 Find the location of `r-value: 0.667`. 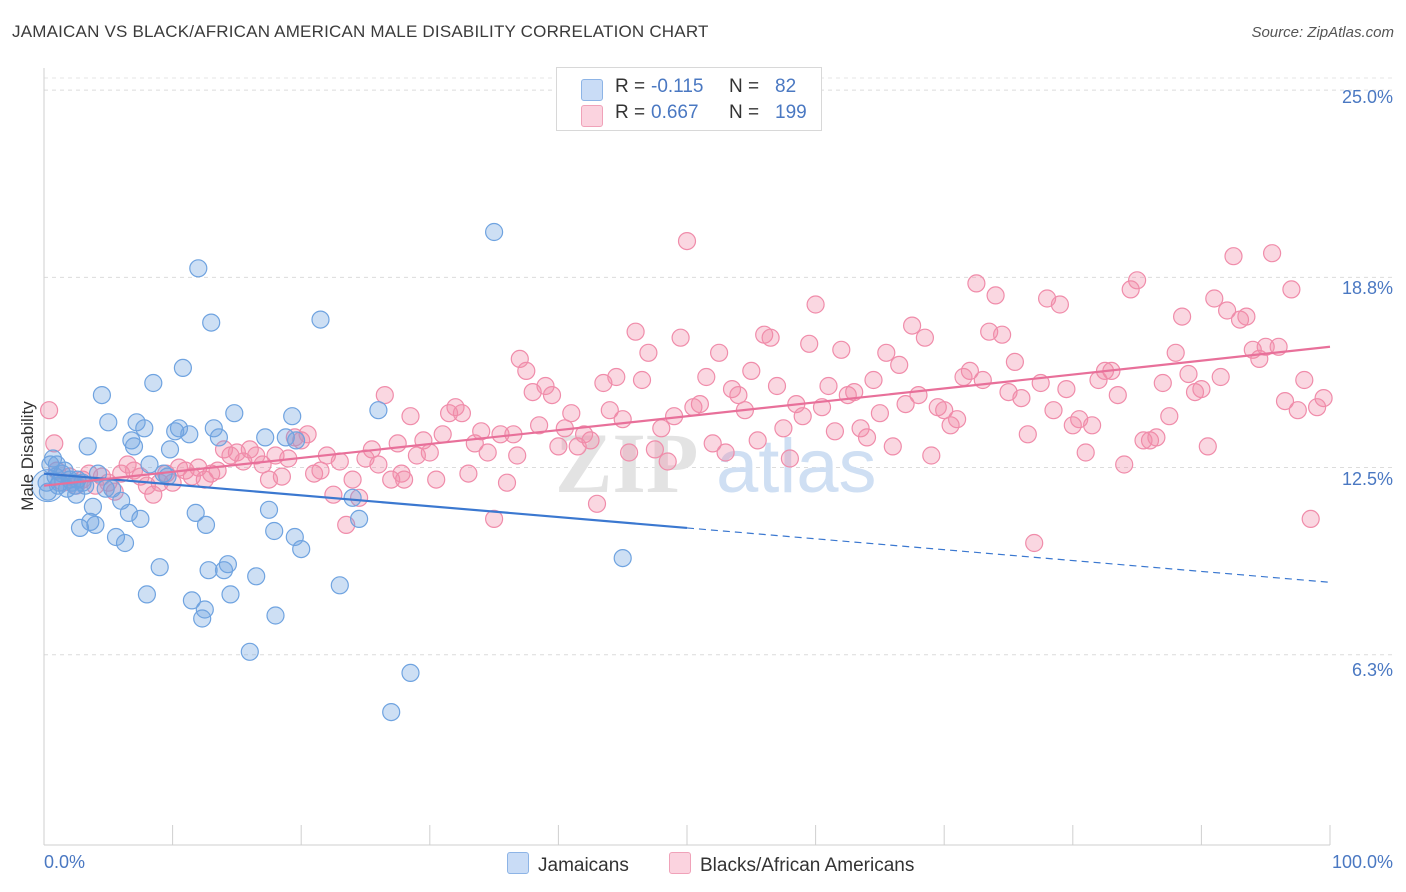

r-value: 0.667 is located at coordinates (675, 112).